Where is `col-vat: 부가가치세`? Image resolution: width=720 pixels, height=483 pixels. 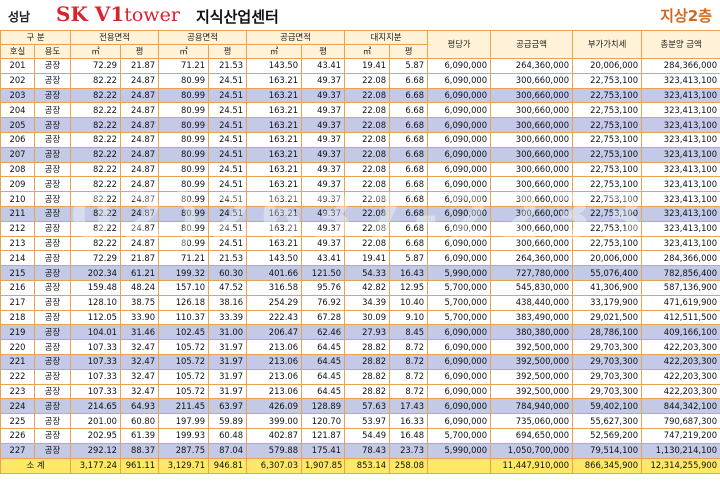
col-vat: 부가가치세 is located at coordinates (607, 44).